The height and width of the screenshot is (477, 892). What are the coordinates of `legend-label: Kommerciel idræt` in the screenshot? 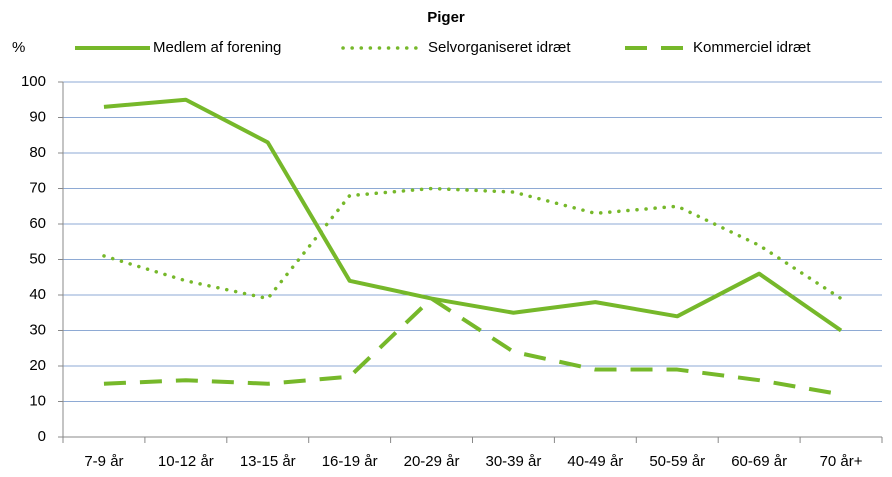 It's located at (752, 47).